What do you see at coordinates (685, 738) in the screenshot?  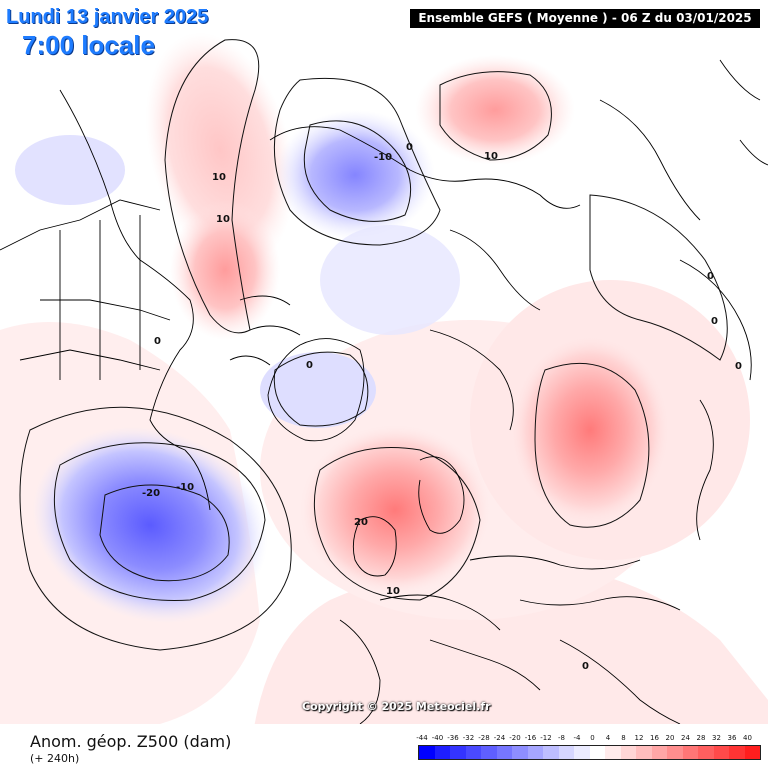 I see `legend-tick-label: 24` at bounding box center [685, 738].